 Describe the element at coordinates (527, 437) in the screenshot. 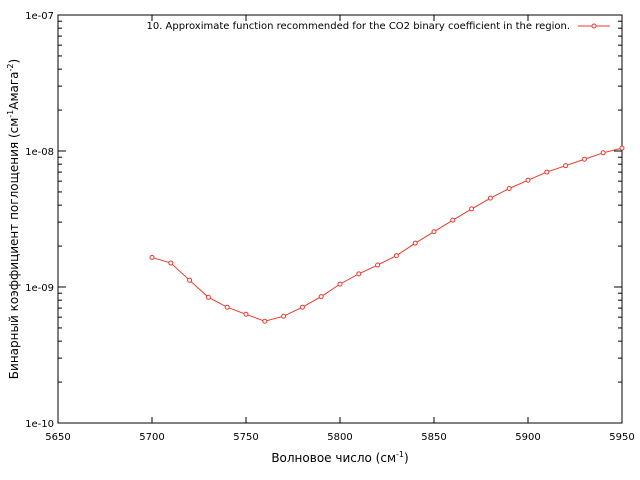

I see `x-tick-label: 5900` at that location.